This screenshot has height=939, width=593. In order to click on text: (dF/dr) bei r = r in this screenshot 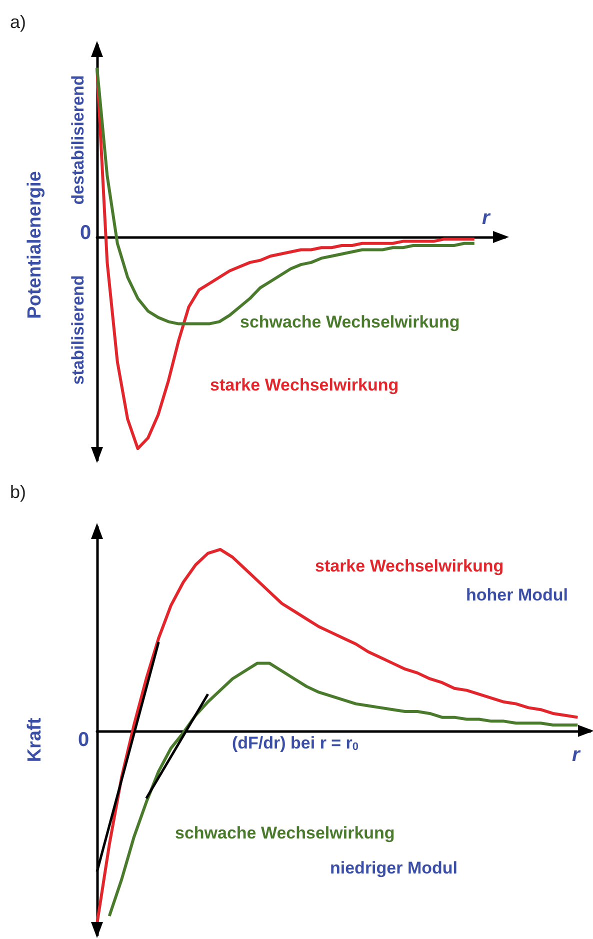, I will do `click(292, 743)`.